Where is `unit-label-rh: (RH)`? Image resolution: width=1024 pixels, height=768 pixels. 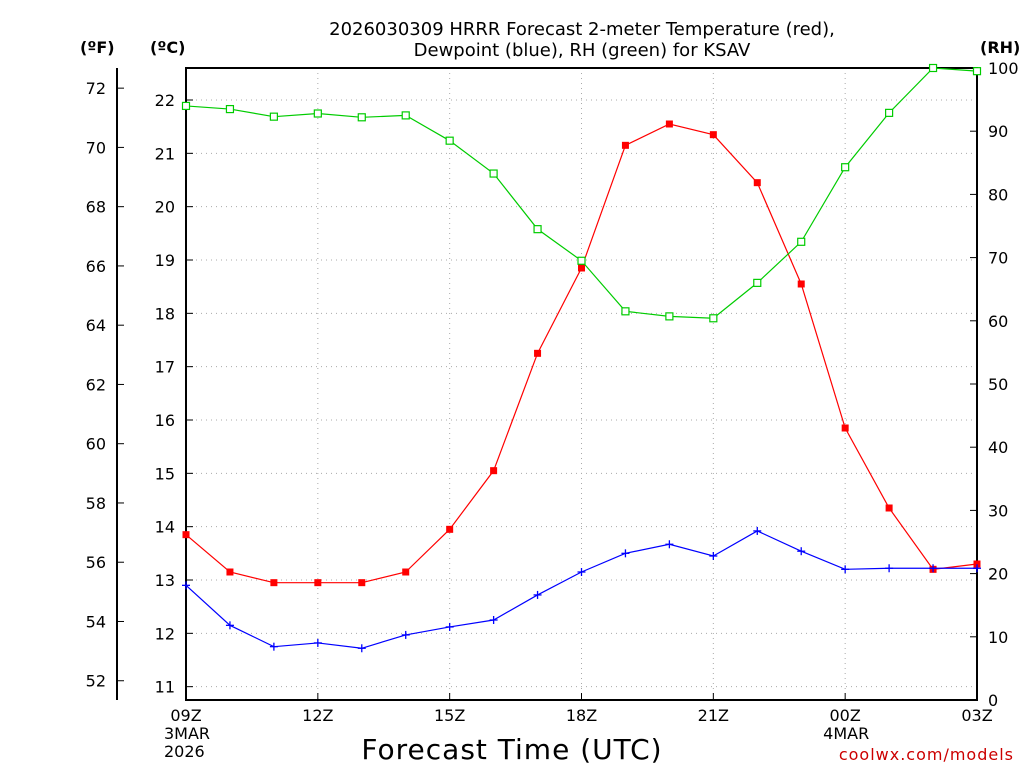 unit-label-rh: (RH) is located at coordinates (1000, 47).